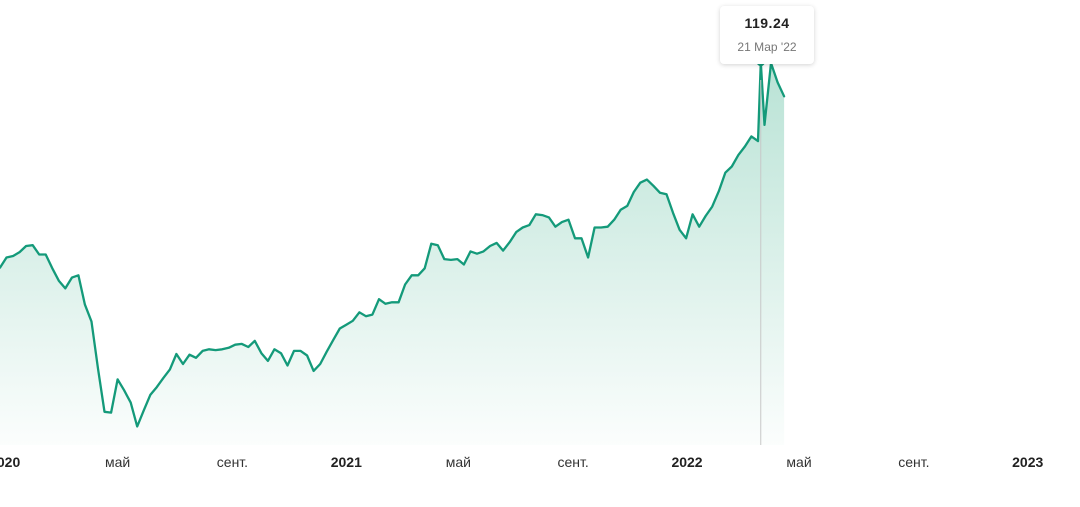 Image resolution: width=1080 pixels, height=507 pixels. I want to click on x-axis: 2020 май сент. 2021 май сент. 2022 май сент. 2023, so click(522, 462).